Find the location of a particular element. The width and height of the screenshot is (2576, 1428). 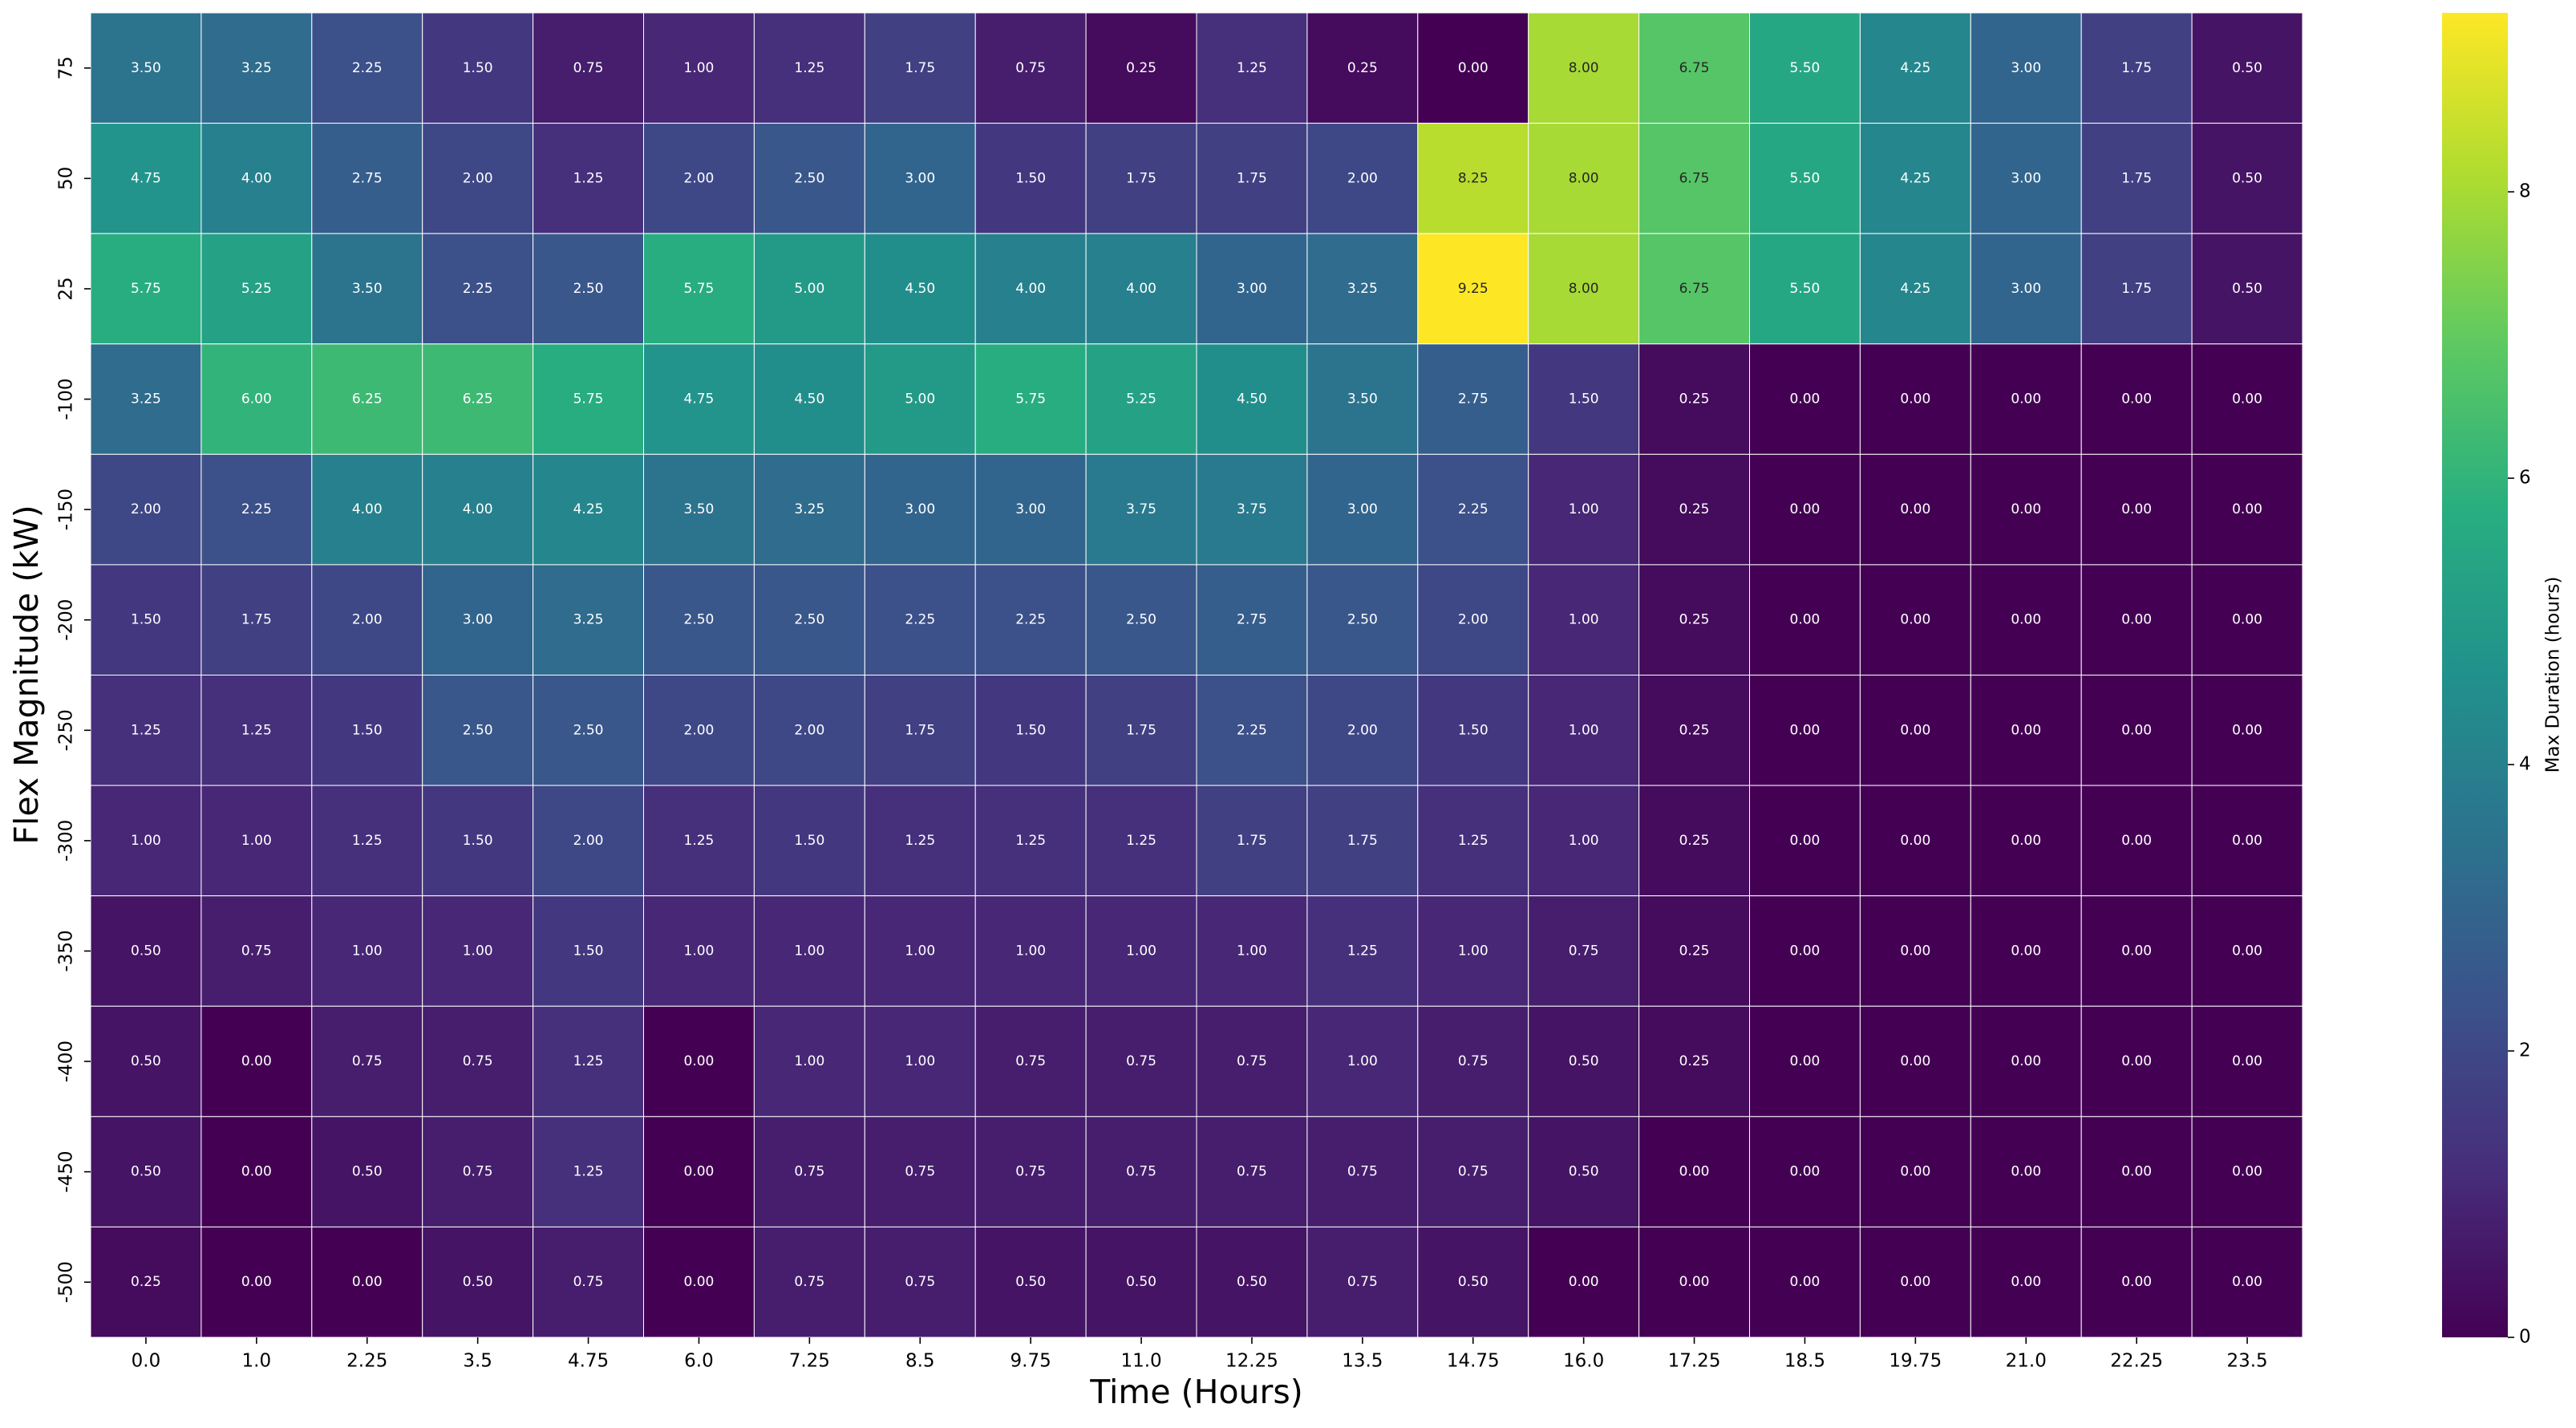

cell-label: 1.25 is located at coordinates (146, 730).